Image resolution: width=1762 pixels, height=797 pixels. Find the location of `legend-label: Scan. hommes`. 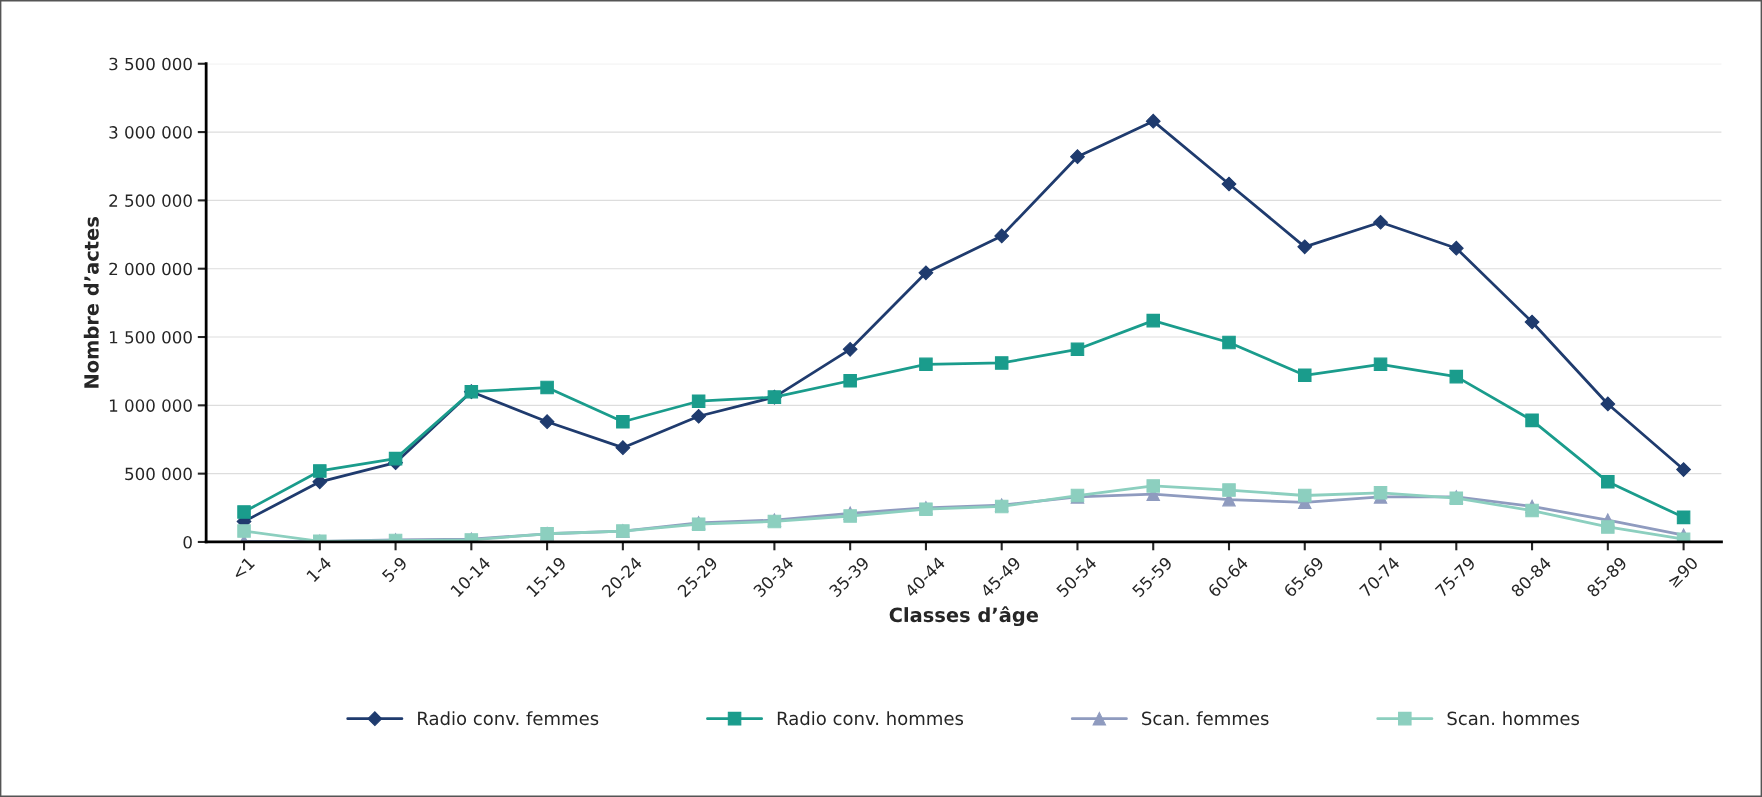

legend-label: Scan. hommes is located at coordinates (1513, 718).